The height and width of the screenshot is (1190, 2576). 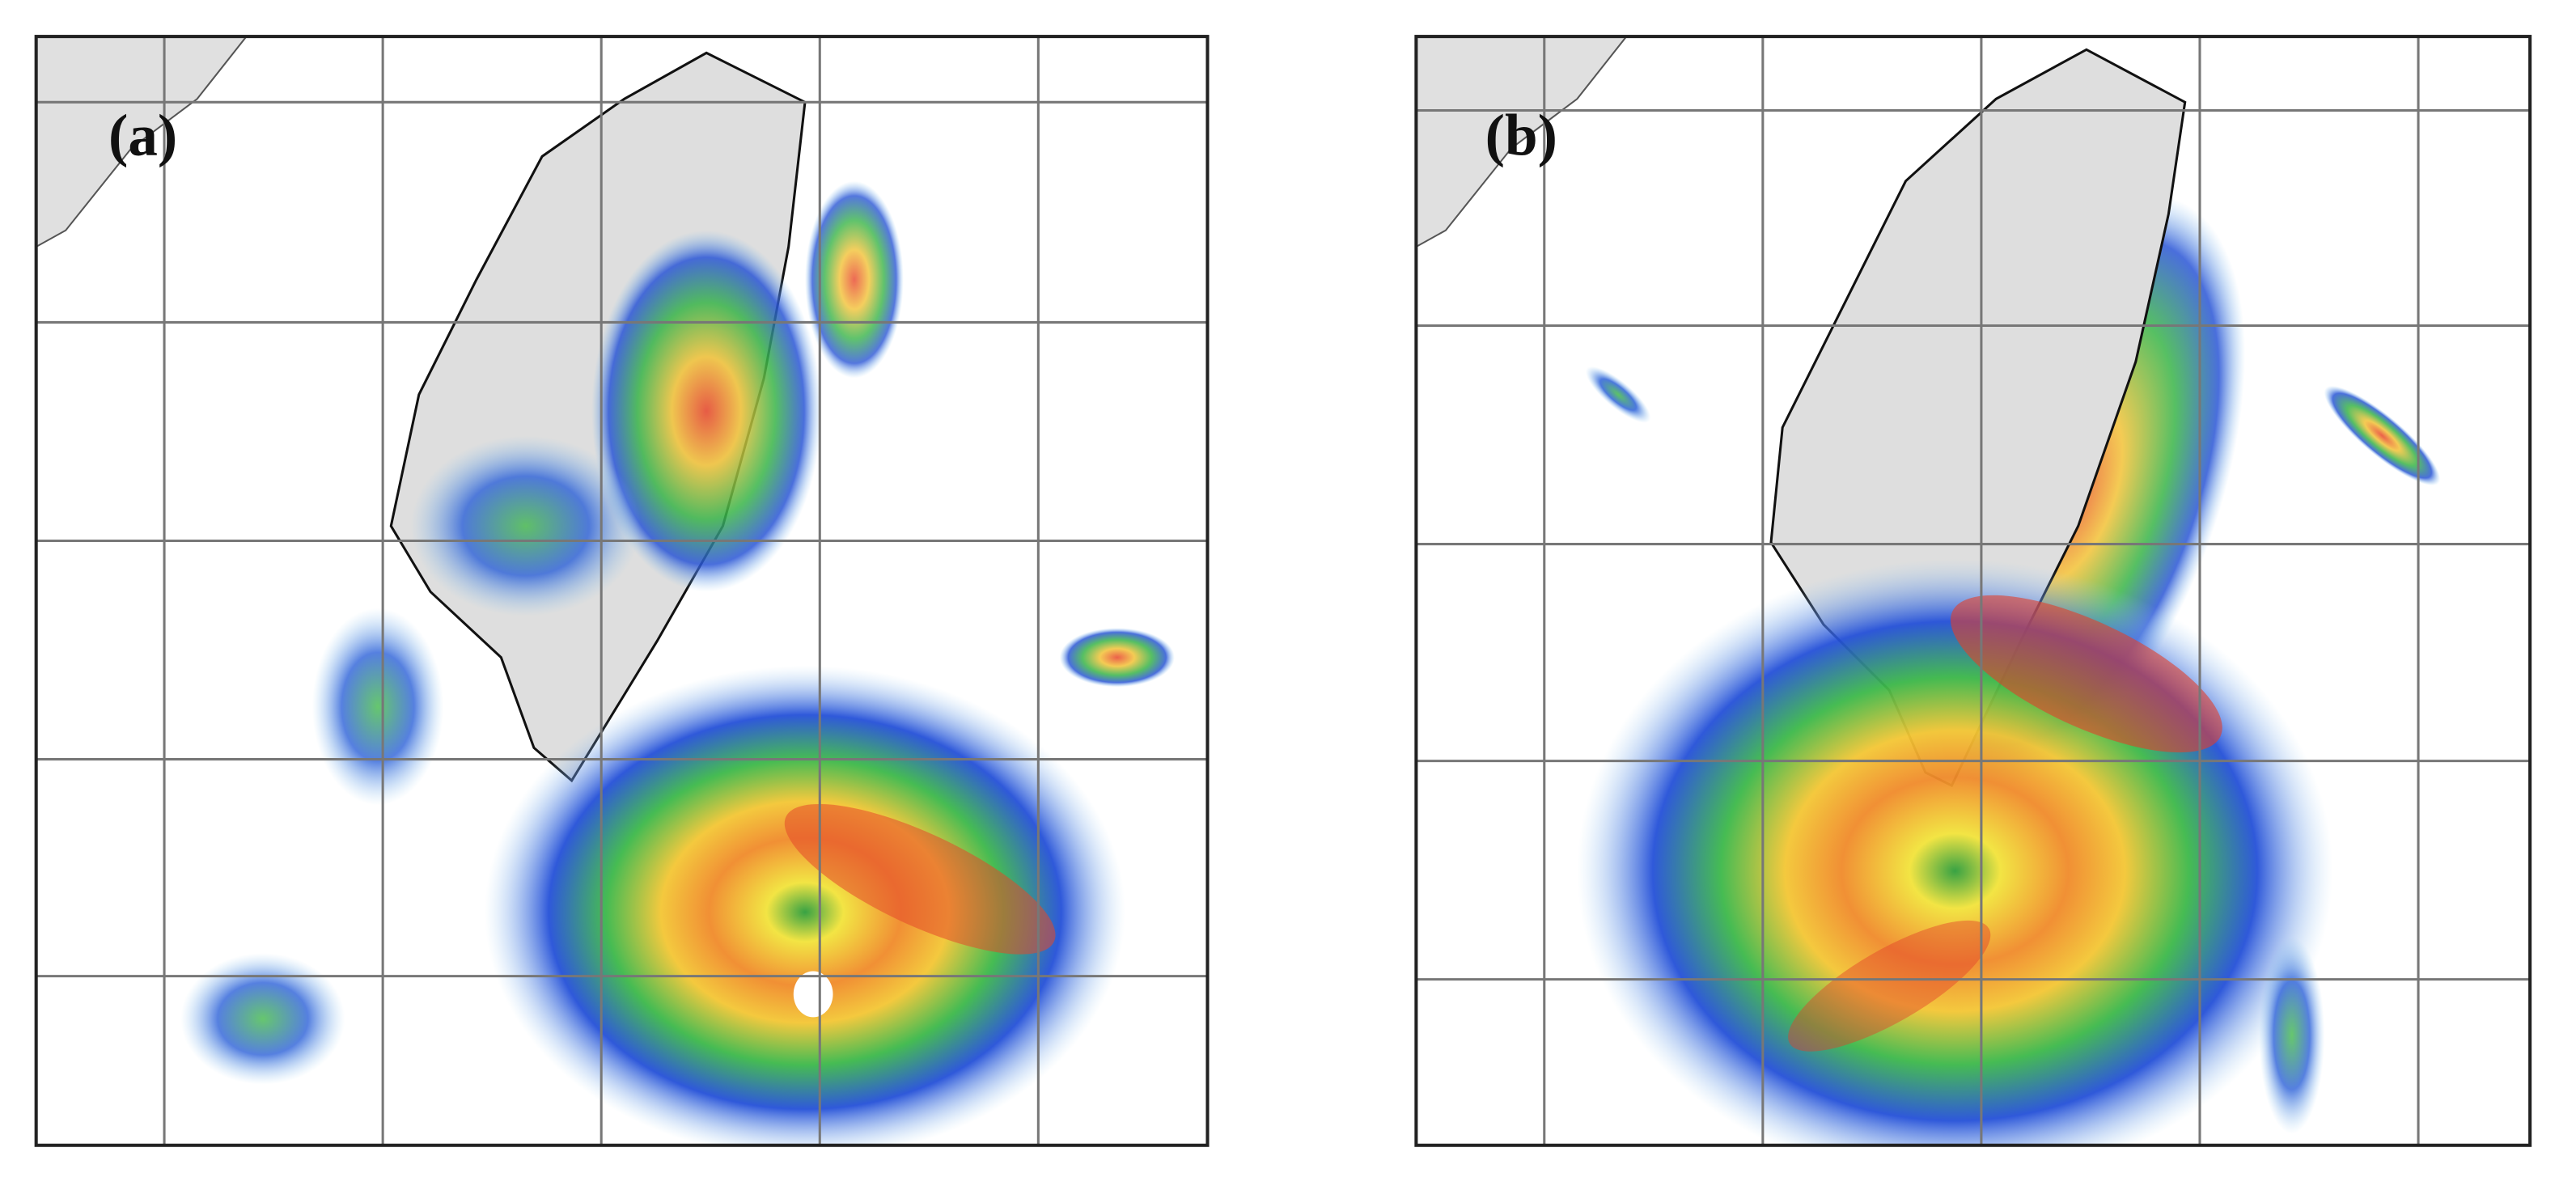 I want to click on panel-label: (a), so click(x=142, y=134).